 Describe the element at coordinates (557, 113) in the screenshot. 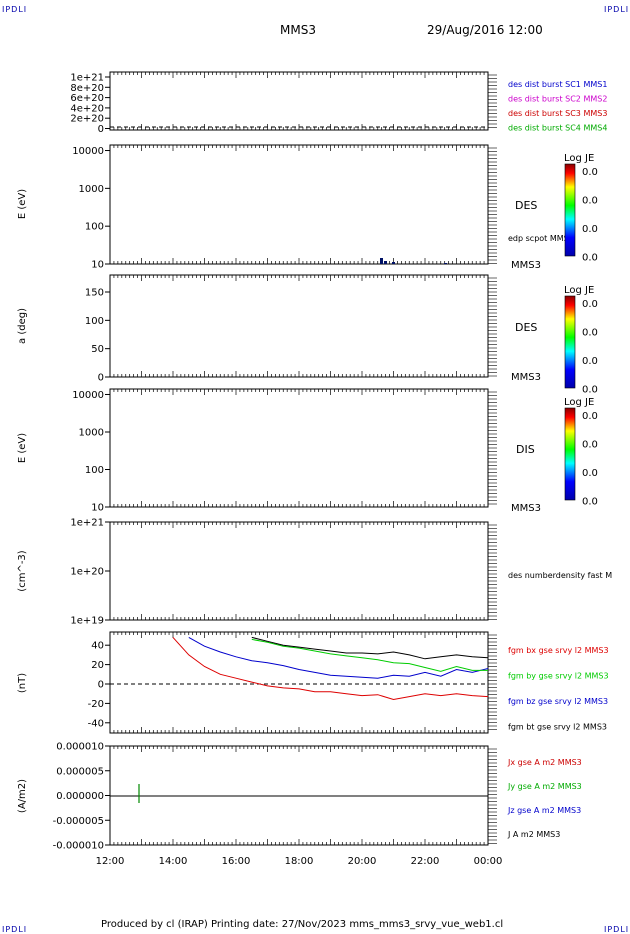

I see `panel-dist-burst-legend-item: des dist burst SC3 MMS3` at that location.